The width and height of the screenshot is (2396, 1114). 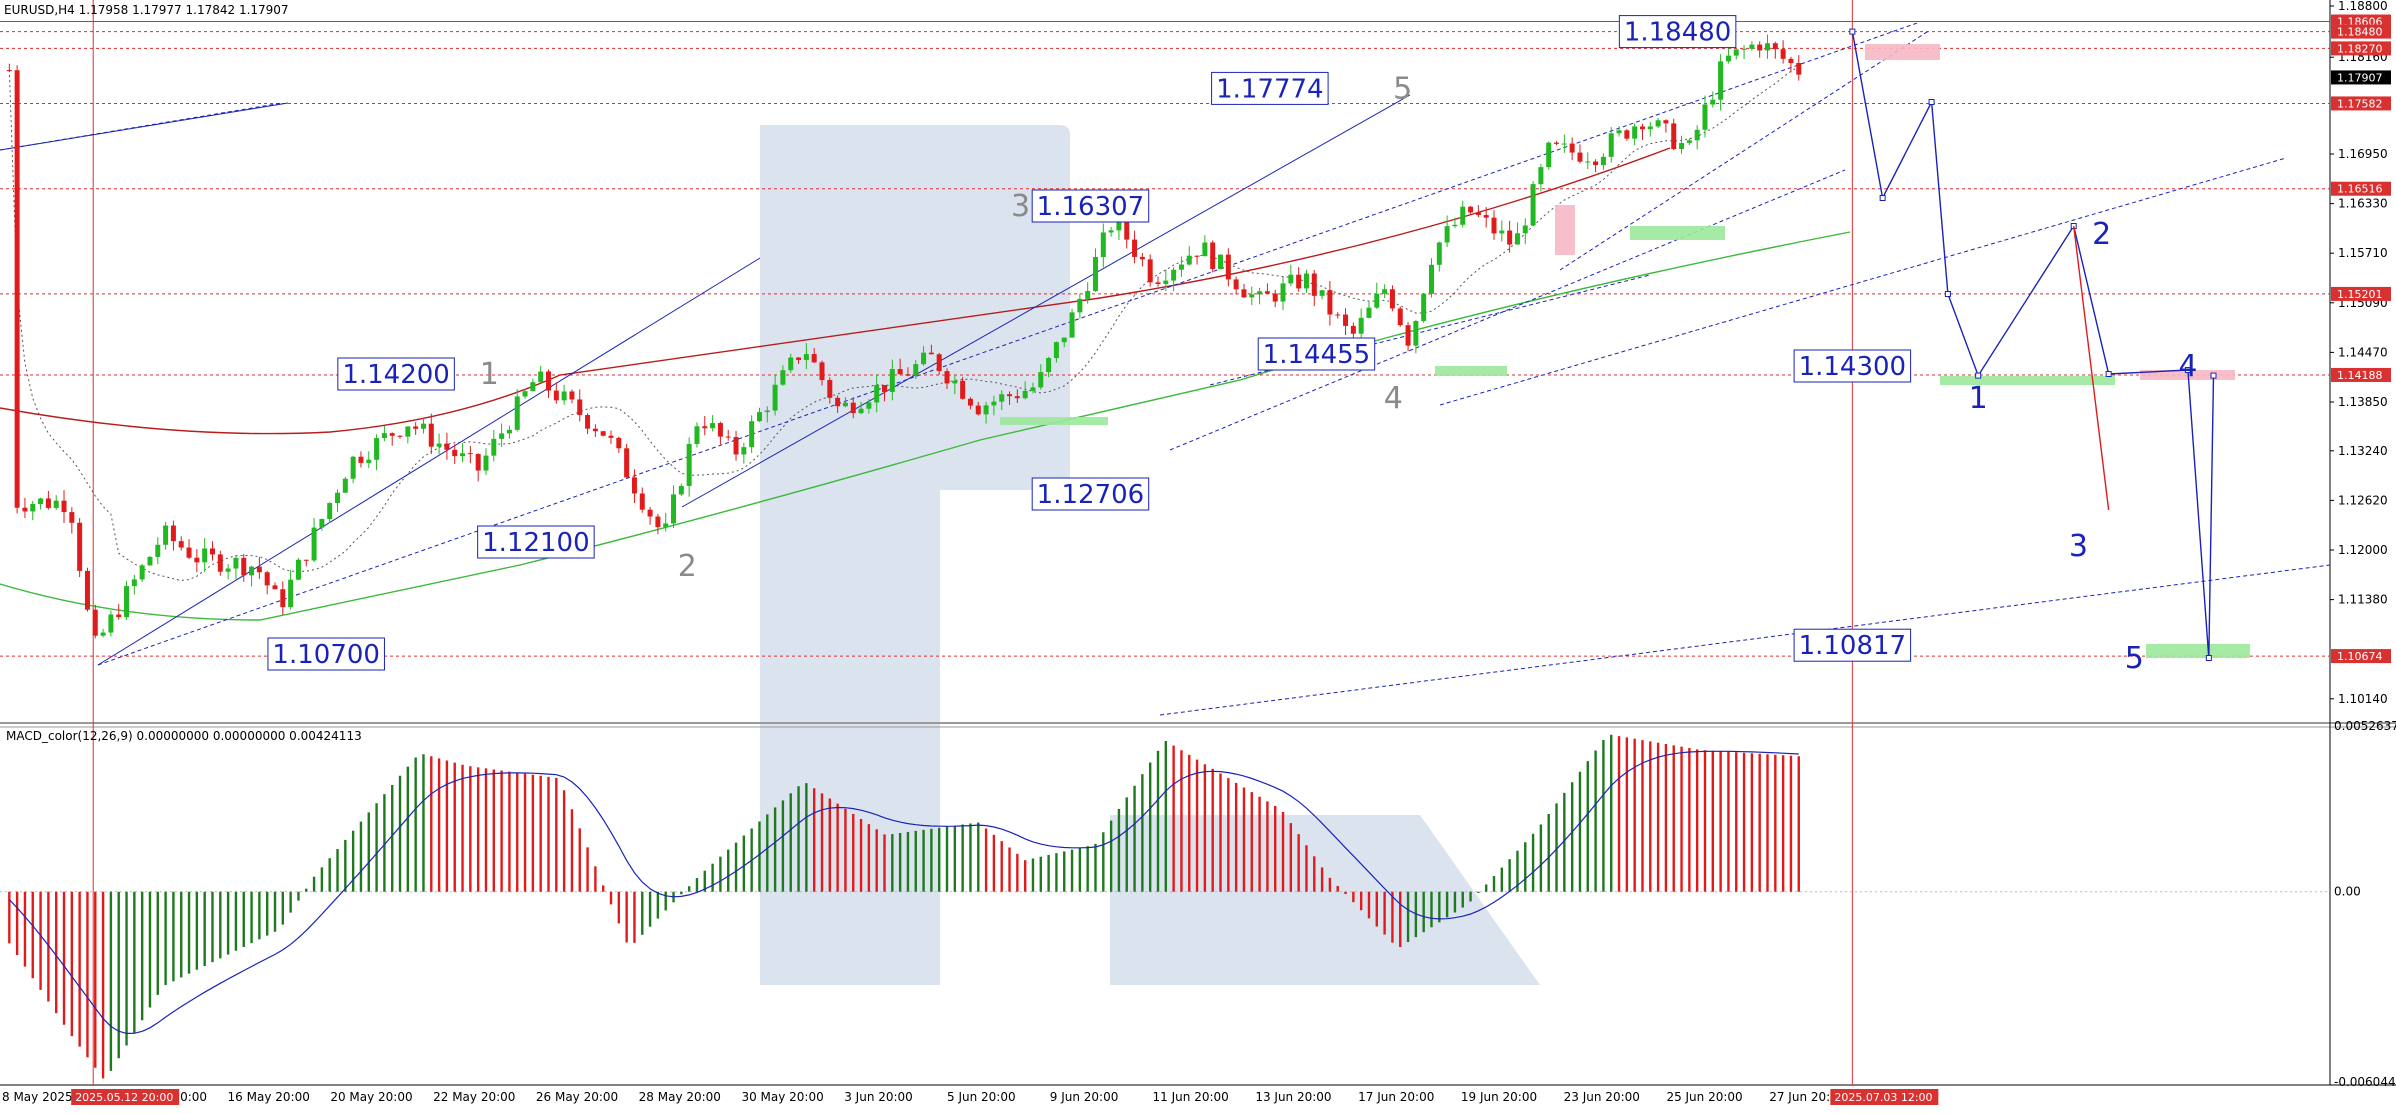 What do you see at coordinates (269, 1097) in the screenshot?
I see `time-label: 16 May 20:00` at bounding box center [269, 1097].